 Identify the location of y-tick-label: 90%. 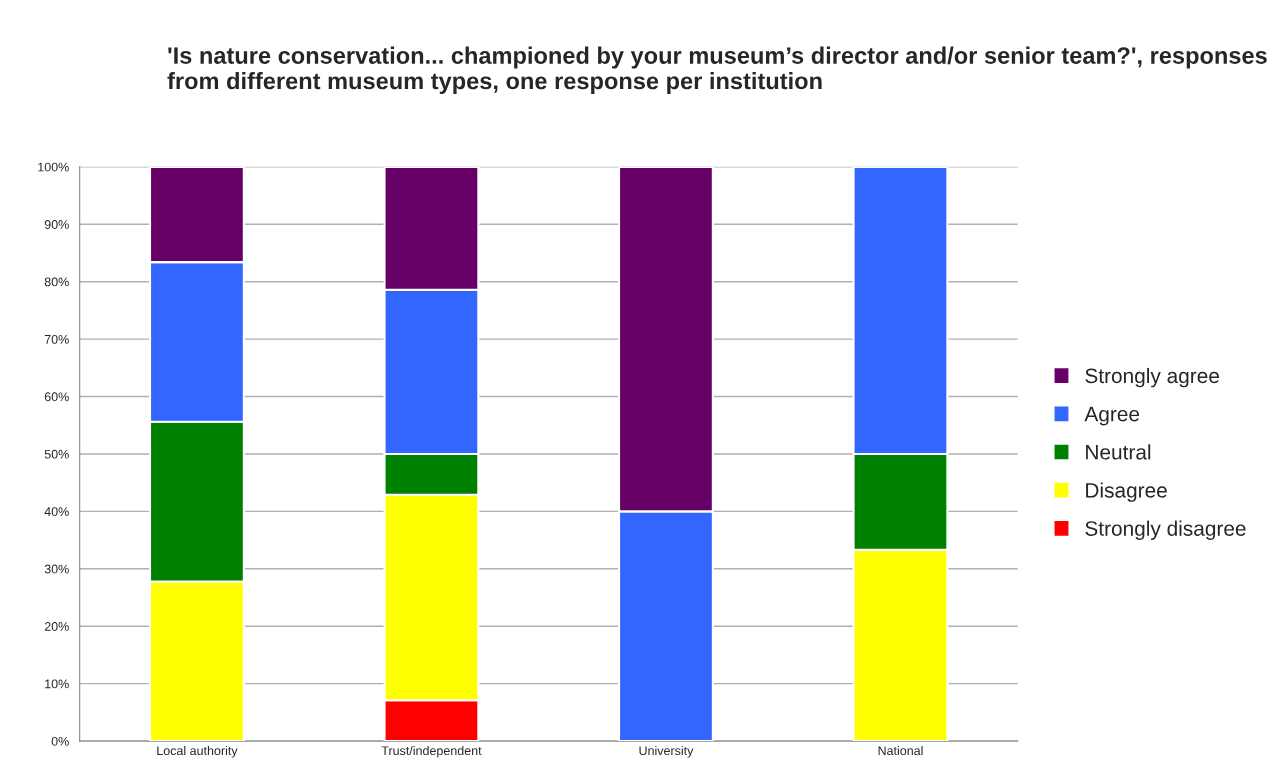
(56, 224).